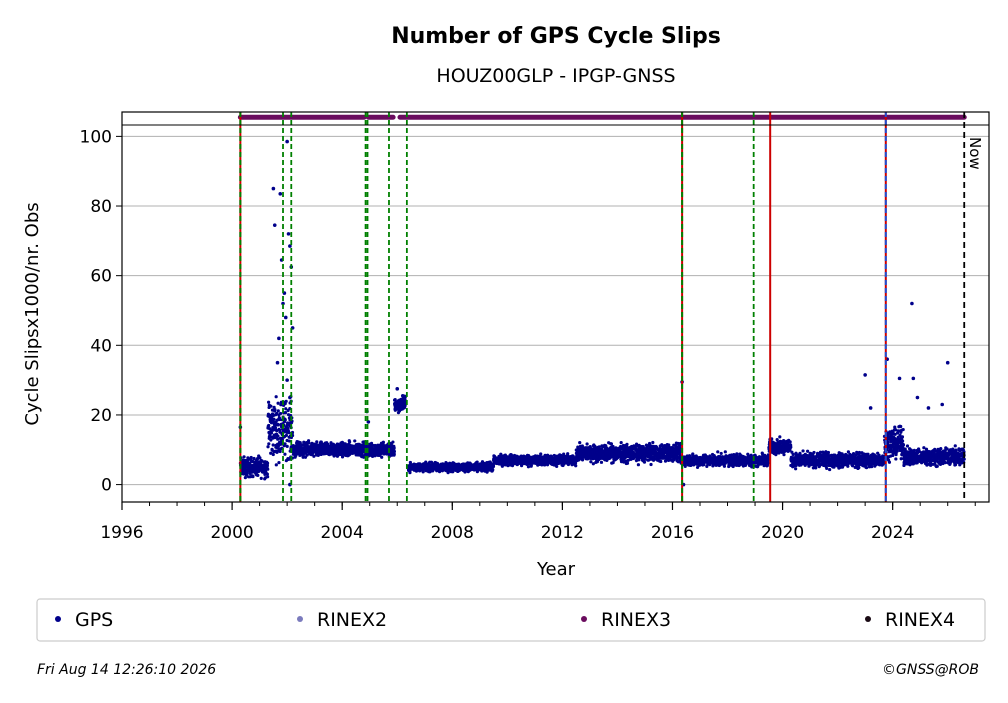  What do you see at coordinates (555, 76) in the screenshot?
I see `chart-subtitle: HOUZ00GLP - IPGP-GNSS` at bounding box center [555, 76].